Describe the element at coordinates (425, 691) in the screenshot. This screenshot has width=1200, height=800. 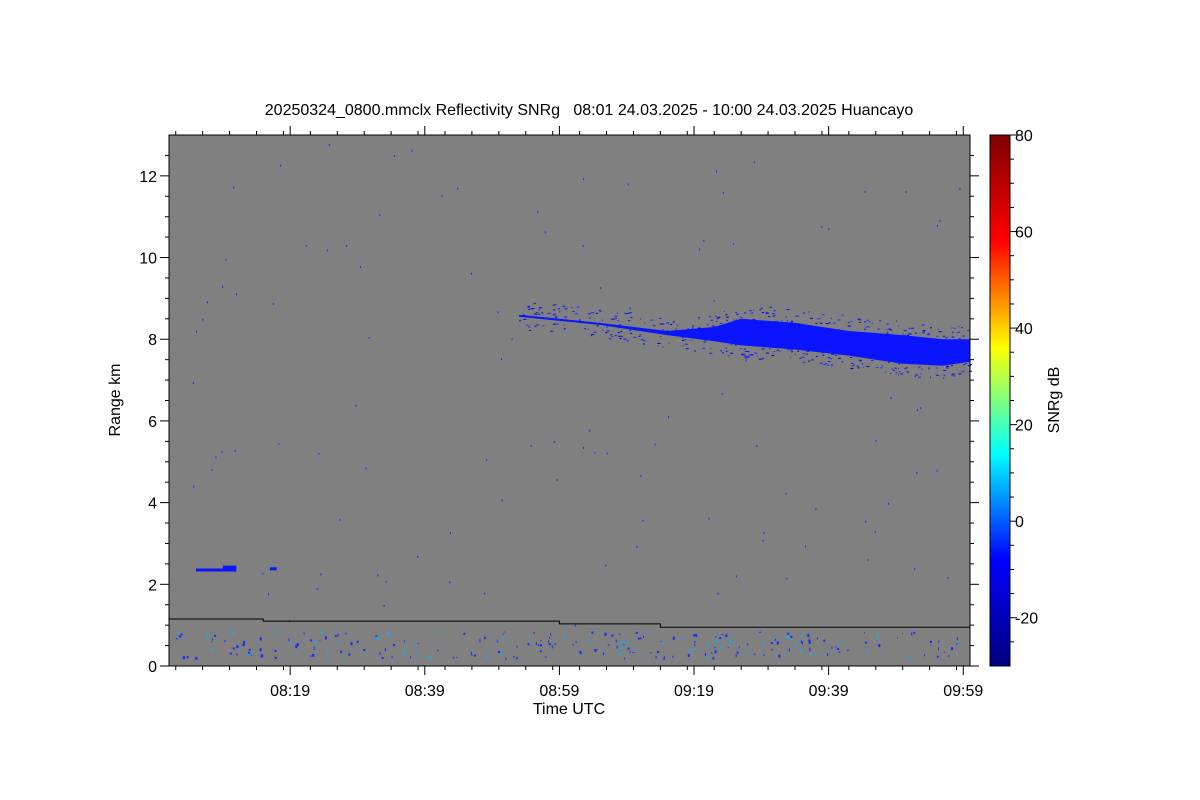
I see `x-tick-label-1: 08:39` at that location.